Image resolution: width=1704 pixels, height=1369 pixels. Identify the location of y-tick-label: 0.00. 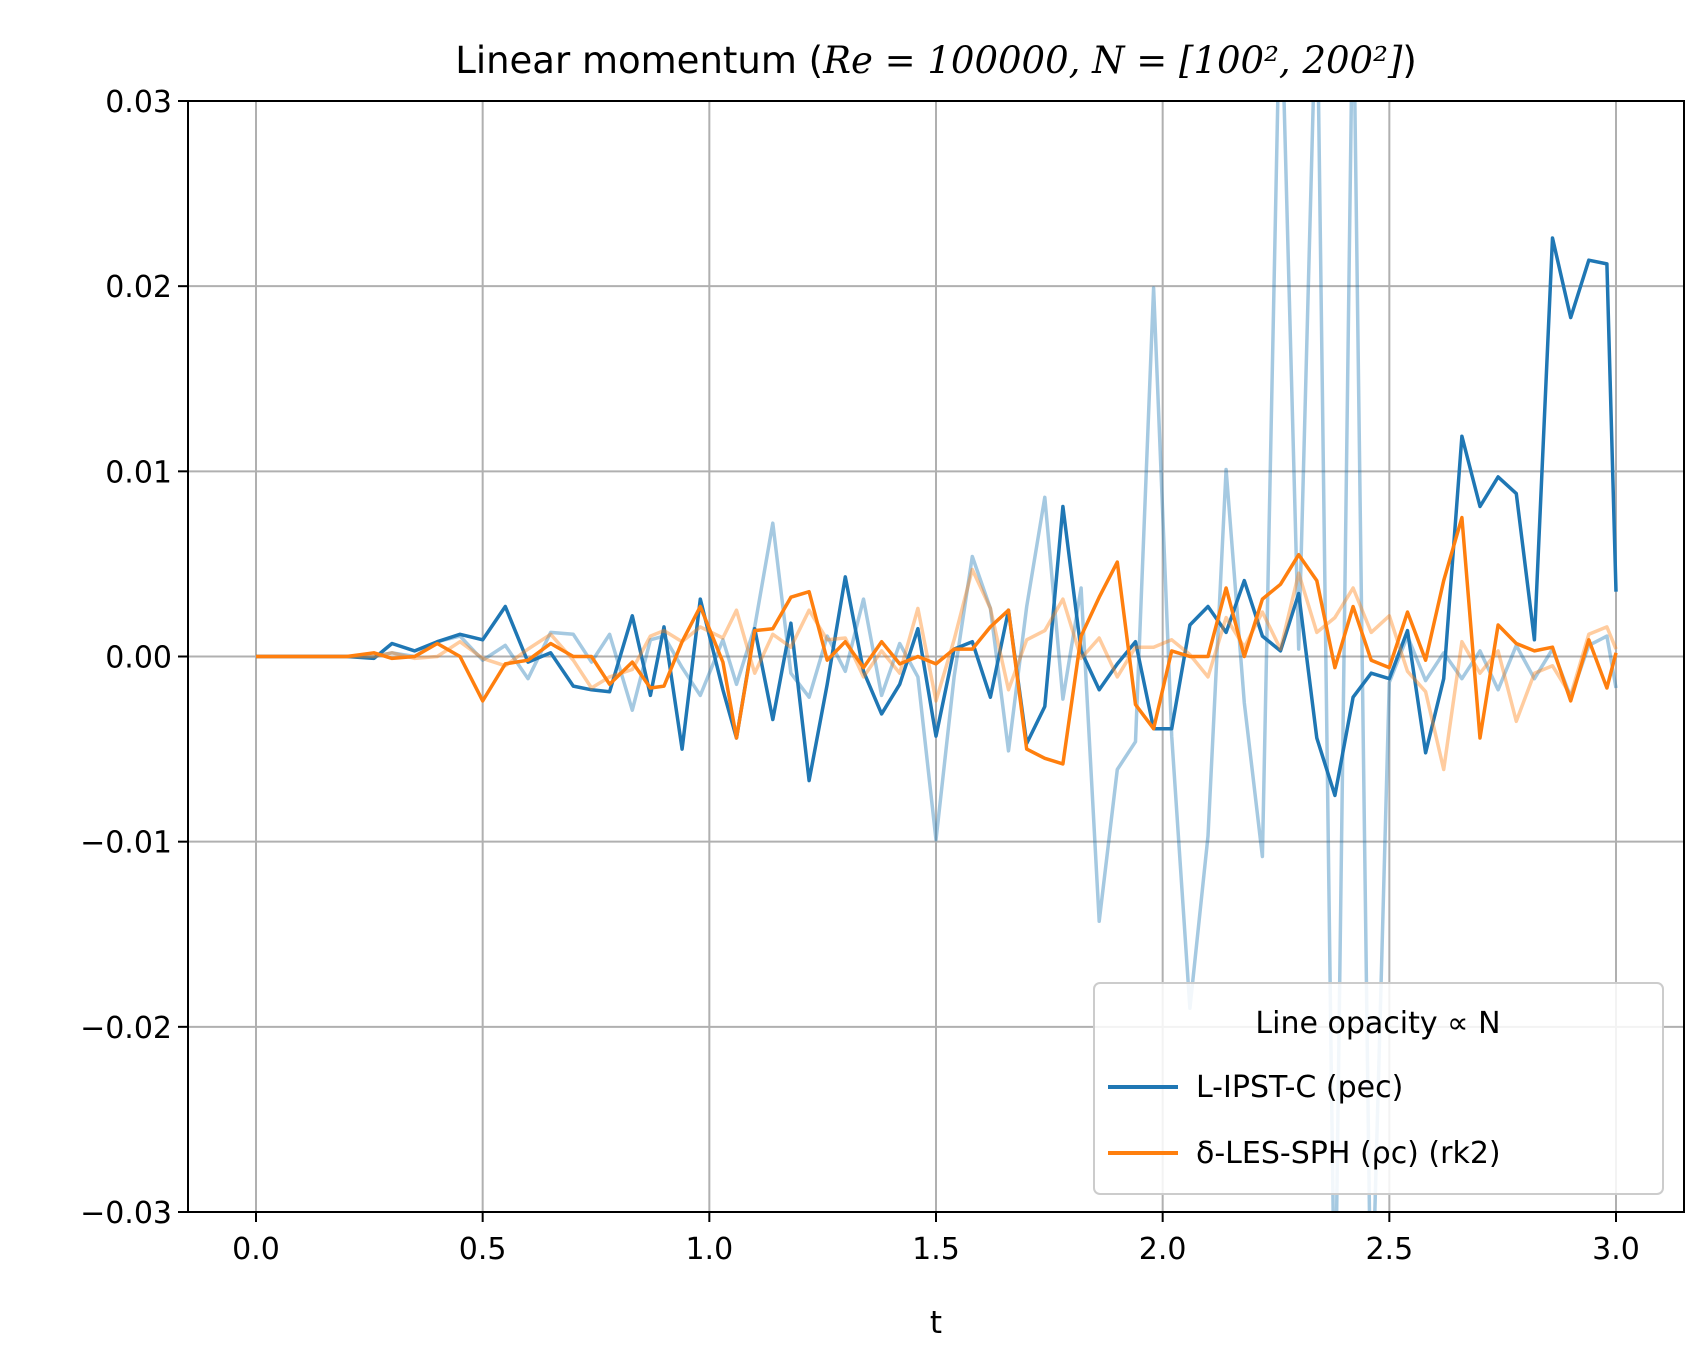
(138, 658).